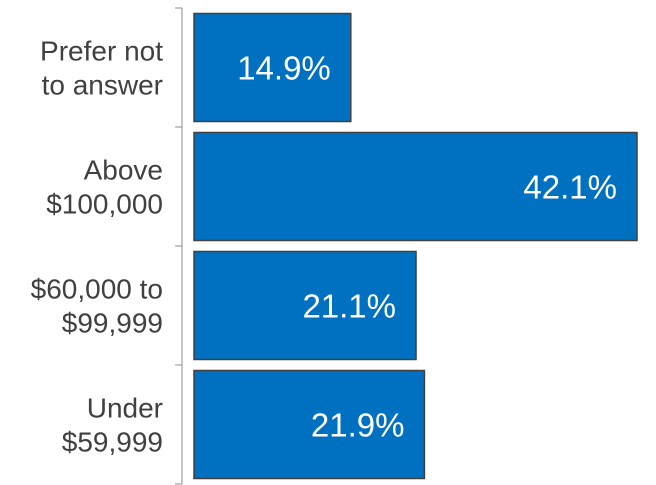 This screenshot has width=656, height=485. Describe the element at coordinates (284, 68) in the screenshot. I see `bar-value-label: 14.9%` at that location.